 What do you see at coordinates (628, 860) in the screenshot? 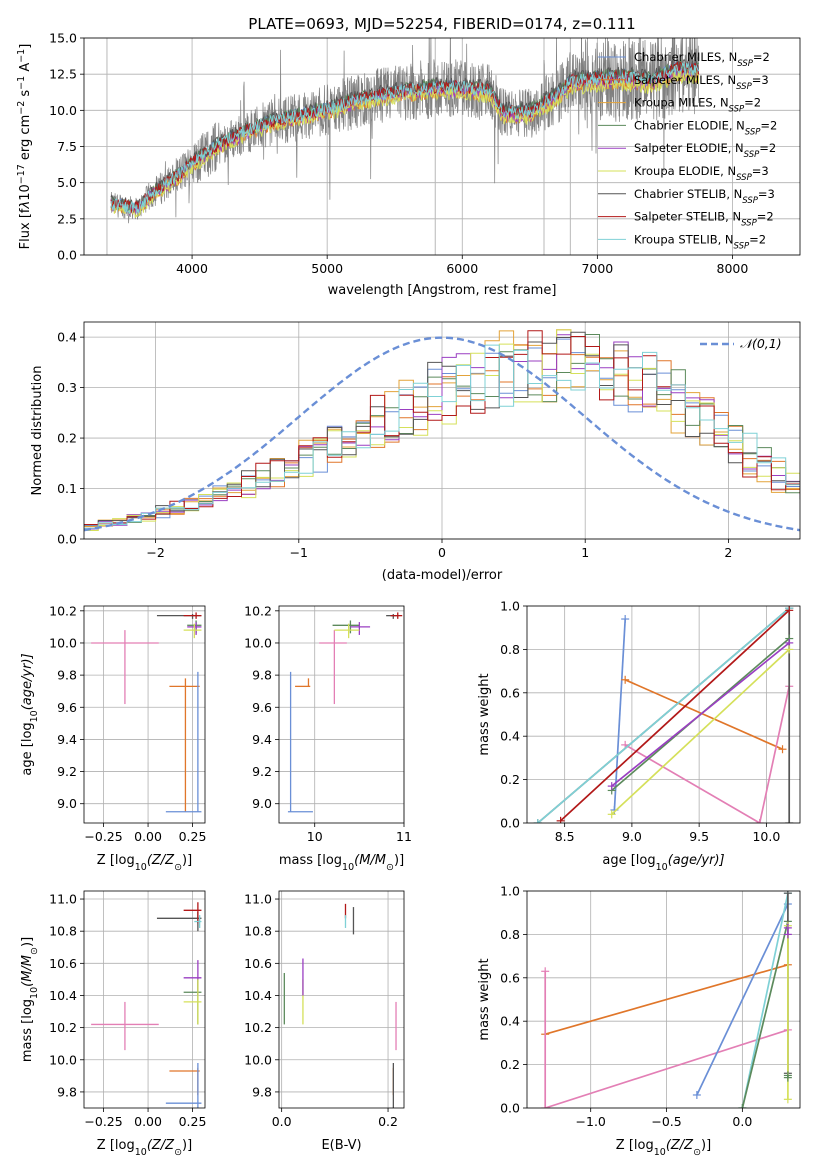
I see `x-axis-label-part: age [log` at bounding box center [628, 860].